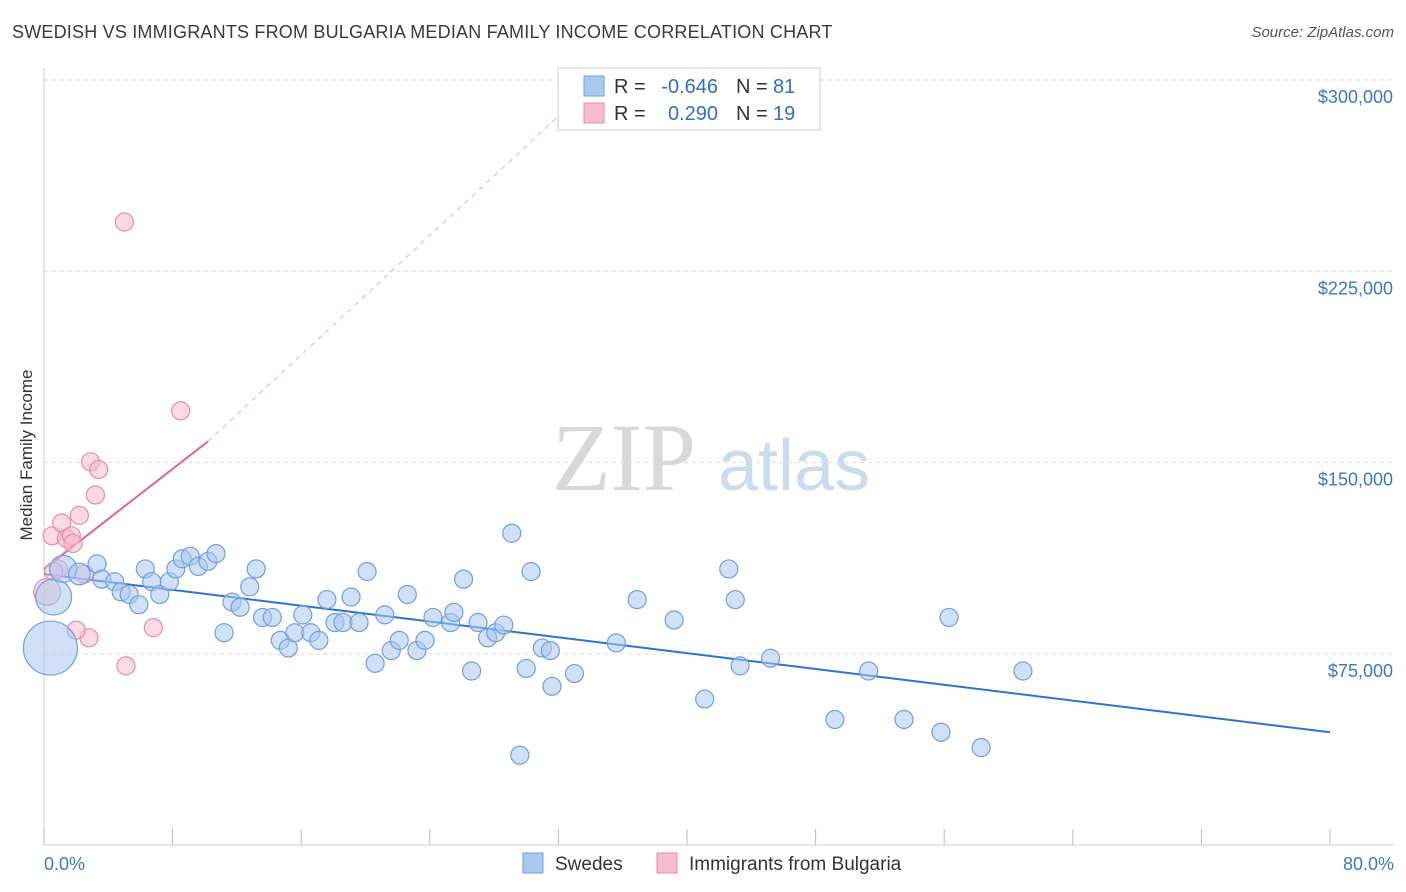  I want to click on legend-n-label-1: N =, so click(752, 87).